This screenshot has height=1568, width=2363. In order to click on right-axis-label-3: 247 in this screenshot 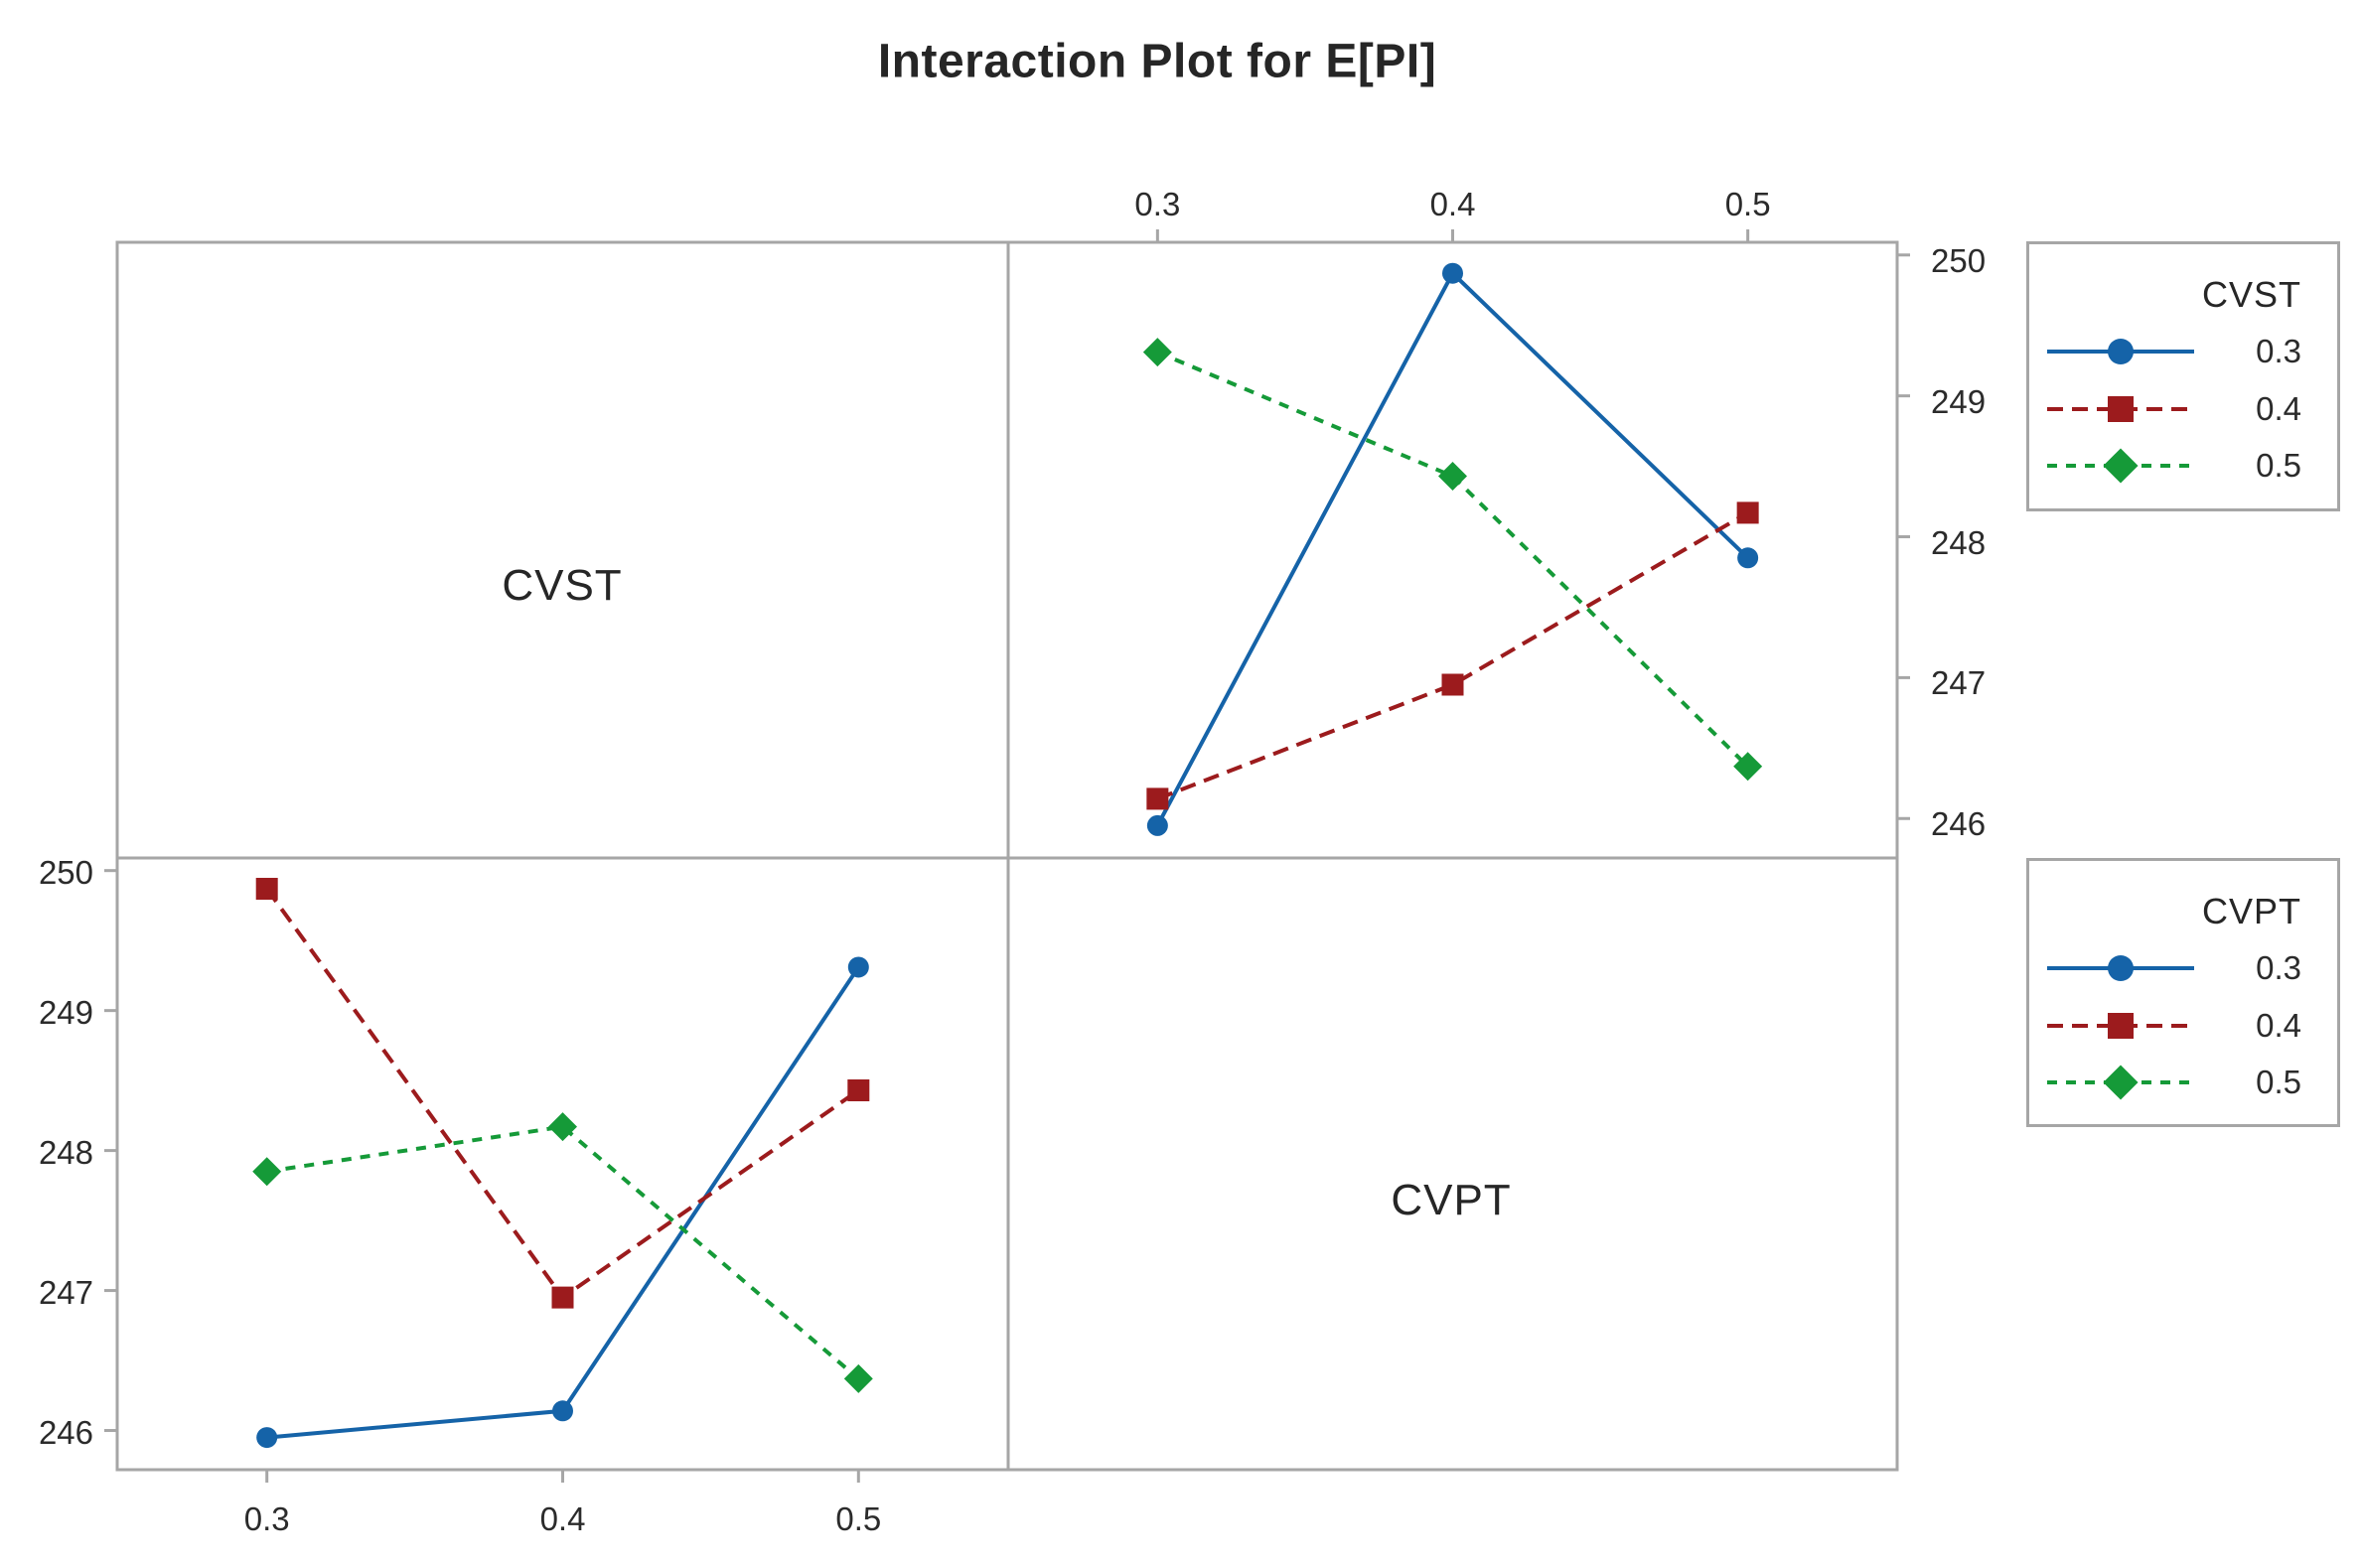, I will do `click(1959, 683)`.